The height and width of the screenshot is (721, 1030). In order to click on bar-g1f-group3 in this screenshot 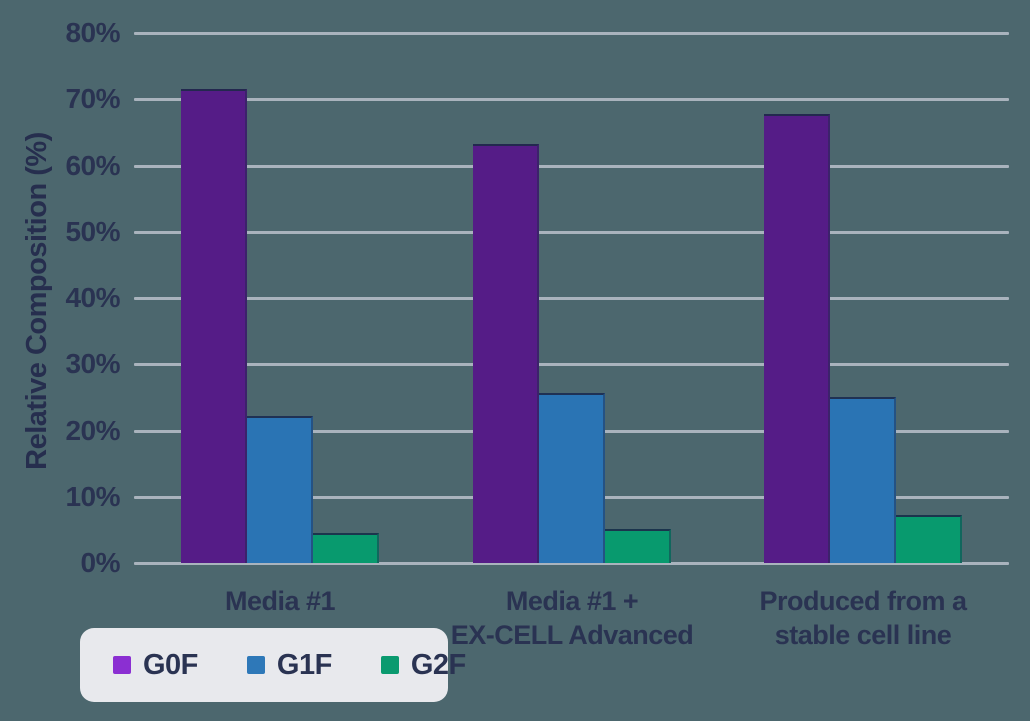, I will do `click(863, 480)`.